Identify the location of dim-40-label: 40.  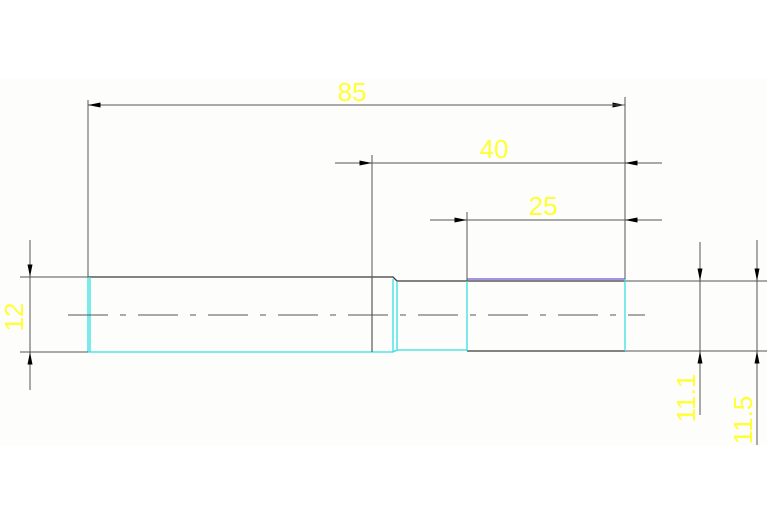
(494, 149).